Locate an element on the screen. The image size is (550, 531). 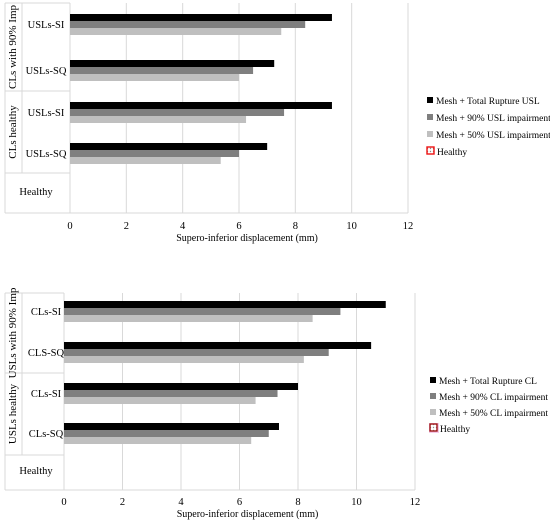
legend-label: Mesh + 90% USL impairment is located at coordinates (493, 119).